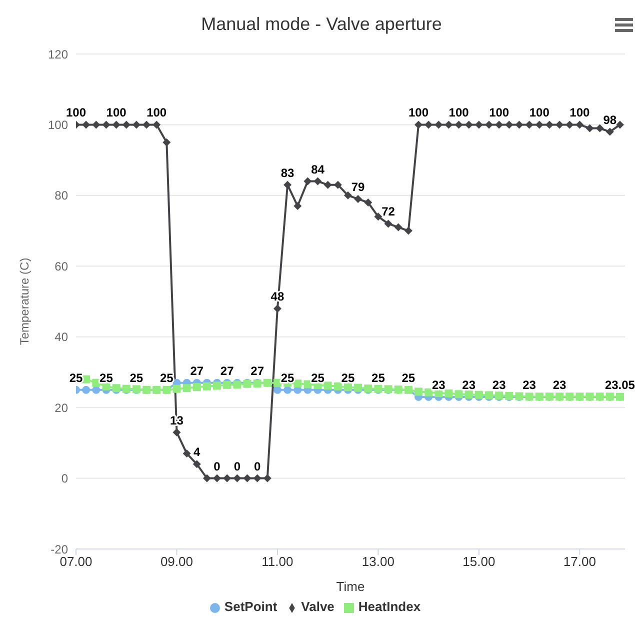 The image size is (635, 644). What do you see at coordinates (287, 173) in the screenshot?
I see `data-label: 83` at bounding box center [287, 173].